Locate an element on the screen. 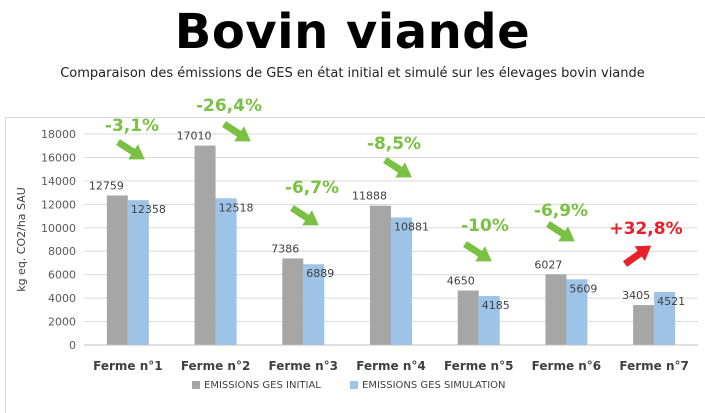  x-tick-label: Ferme n°5 is located at coordinates (478, 366).